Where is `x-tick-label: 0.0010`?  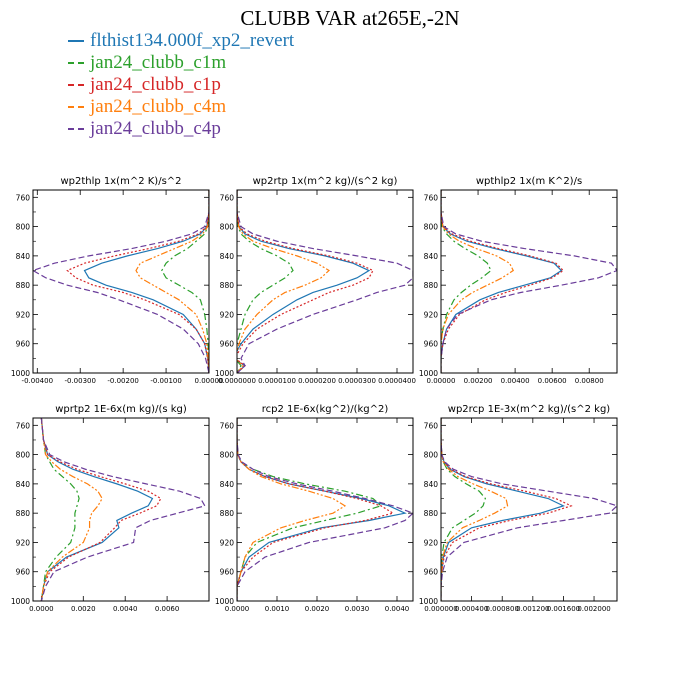 x-tick-label: 0.0010 is located at coordinates (277, 609).